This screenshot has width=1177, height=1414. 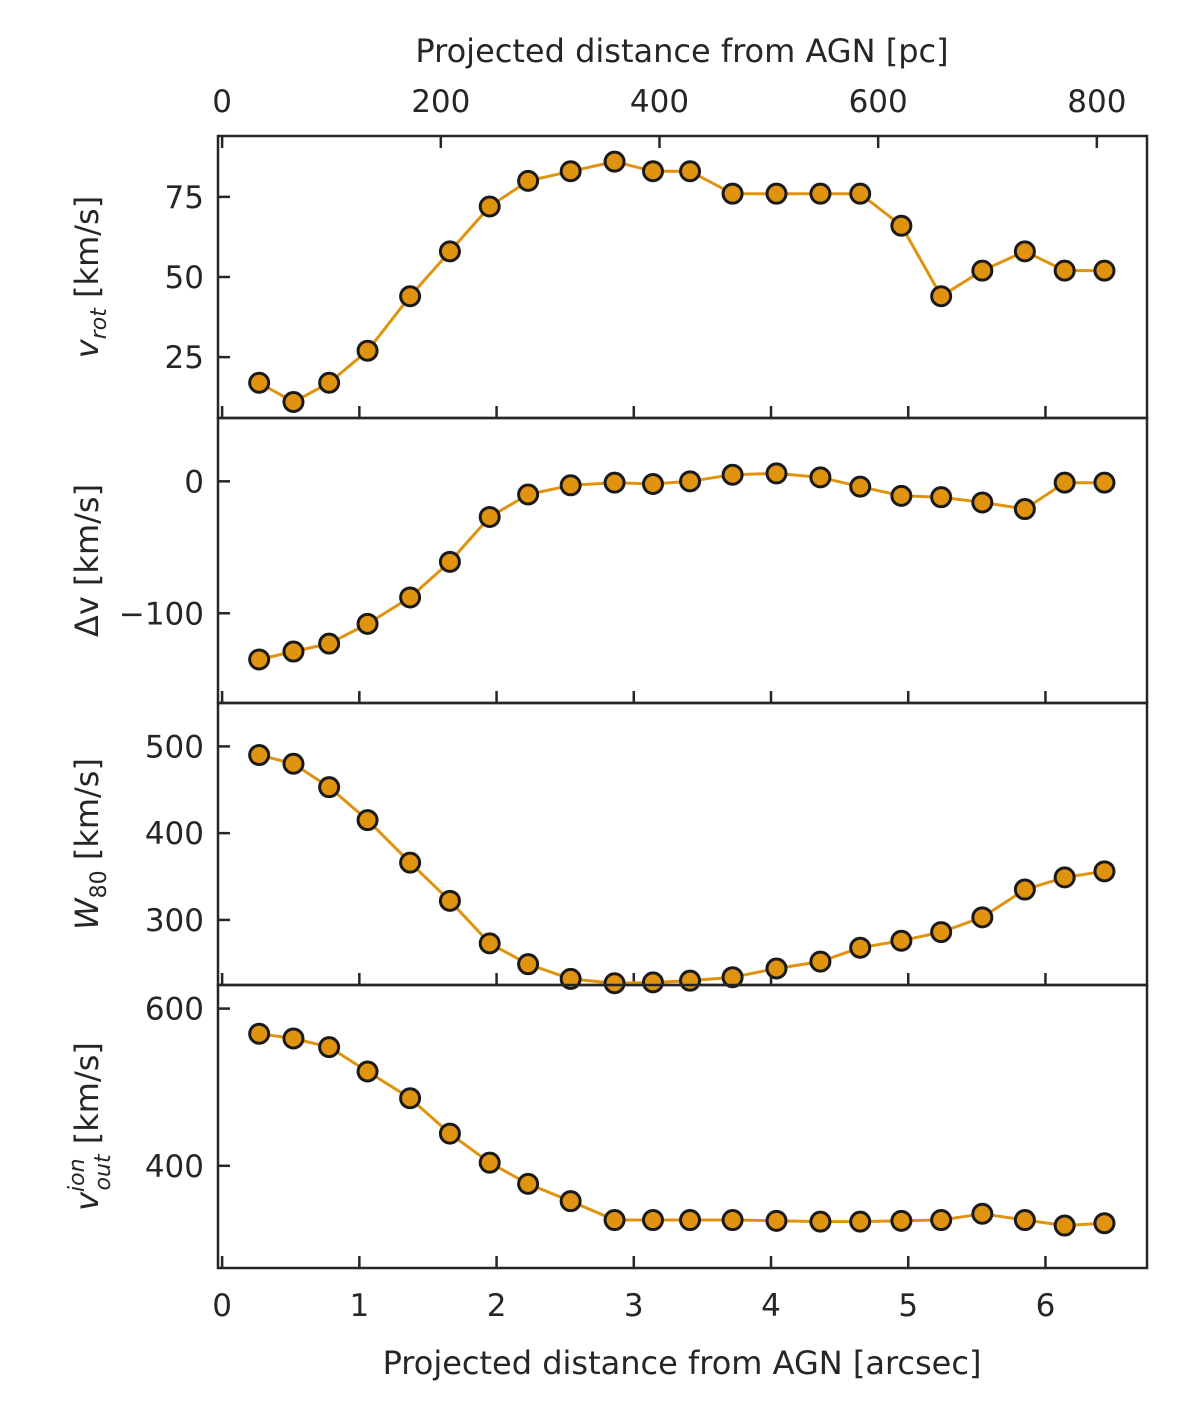 What do you see at coordinates (1046, 1306) in the screenshot?
I see `bottom-axis-tick-label: 6` at bounding box center [1046, 1306].